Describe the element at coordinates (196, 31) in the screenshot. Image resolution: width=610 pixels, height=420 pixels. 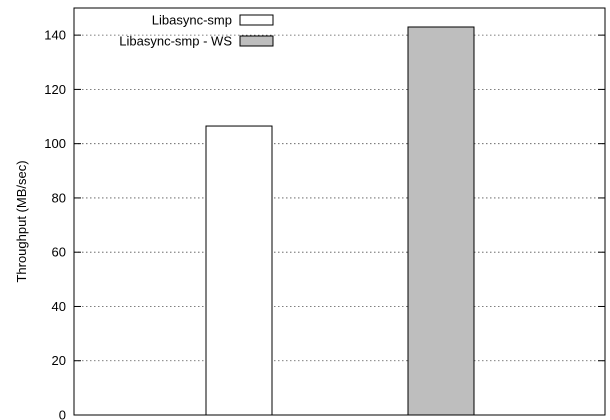
I see `legend: Libasync-smp Libasync-smp - WS` at that location.